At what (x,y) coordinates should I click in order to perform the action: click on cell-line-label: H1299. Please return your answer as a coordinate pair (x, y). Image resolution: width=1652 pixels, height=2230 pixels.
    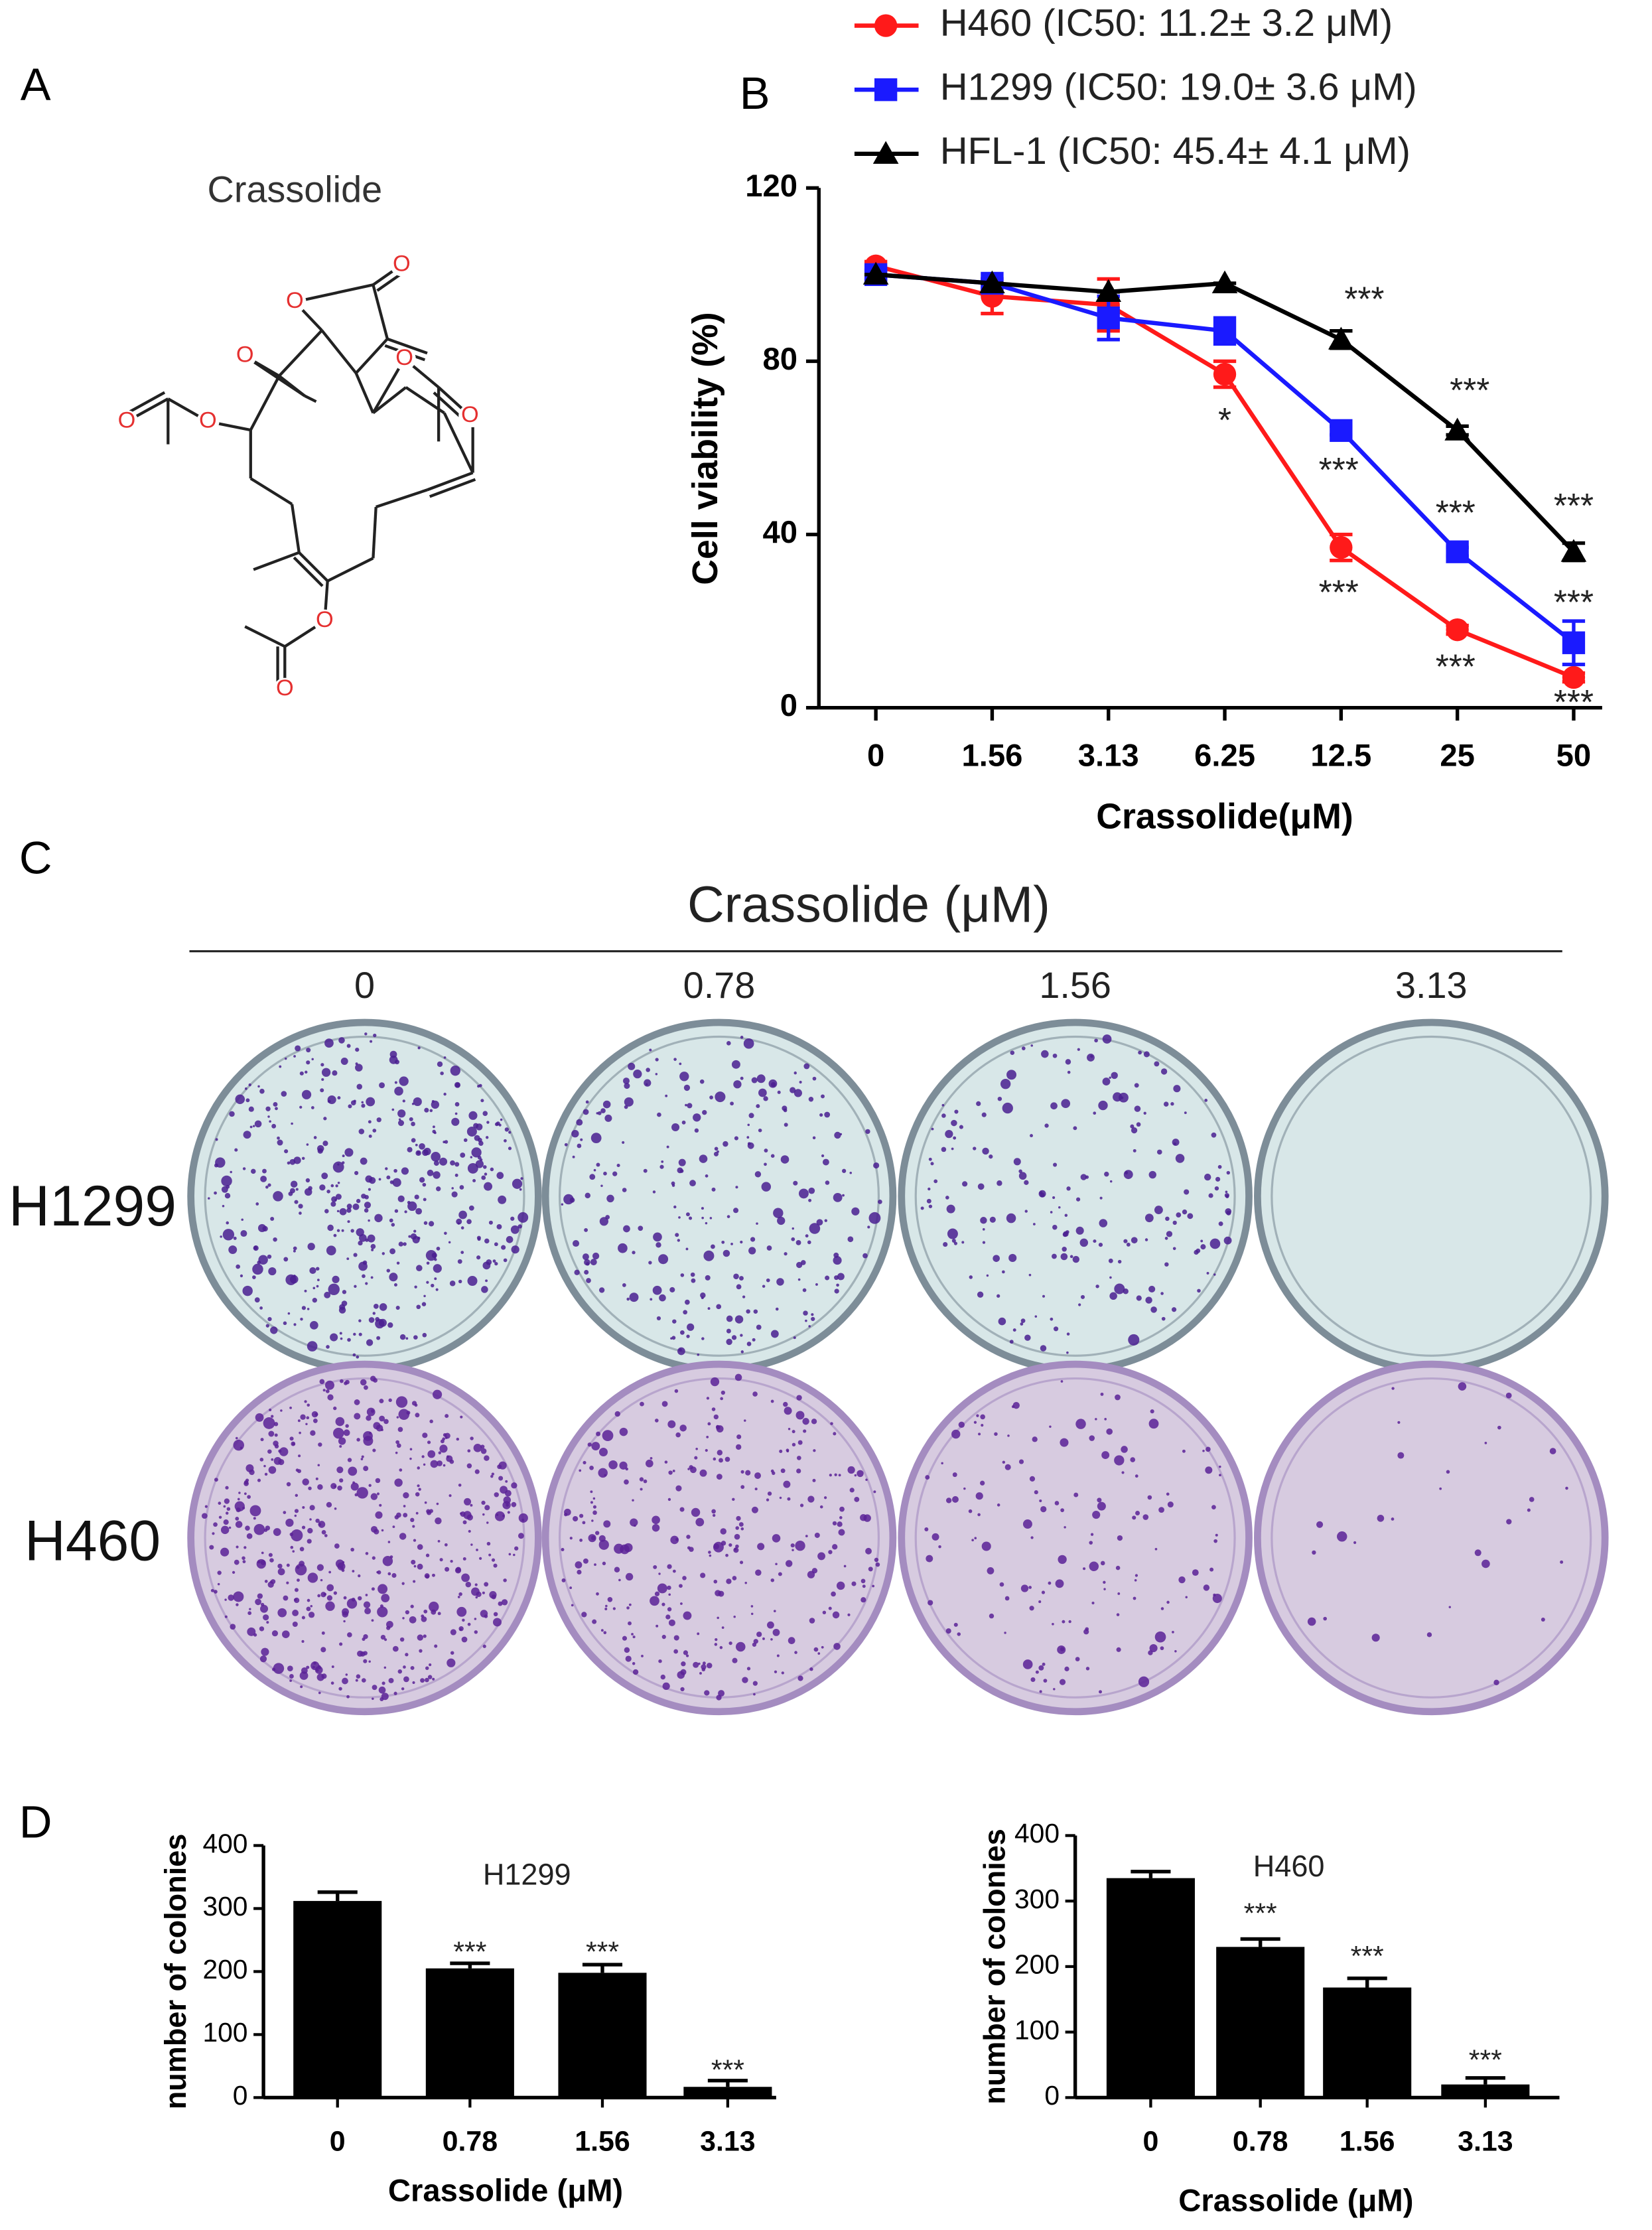
    Looking at the image, I should click on (93, 1206).